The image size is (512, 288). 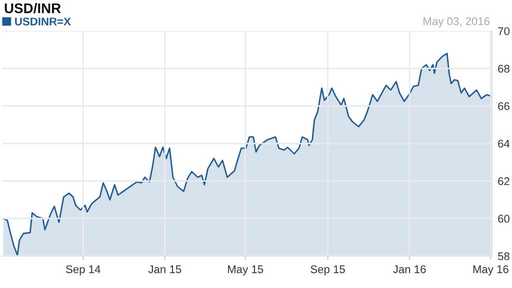 What do you see at coordinates (165, 269) in the screenshot?
I see `x-tick-label: Jan 15` at bounding box center [165, 269].